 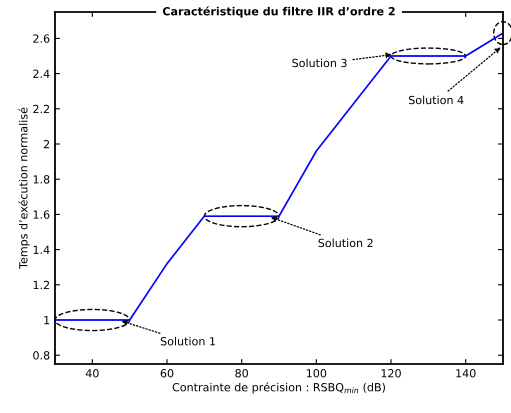 What do you see at coordinates (41, 355) in the screenshot?
I see `y-tick-label: 0.8` at bounding box center [41, 355].